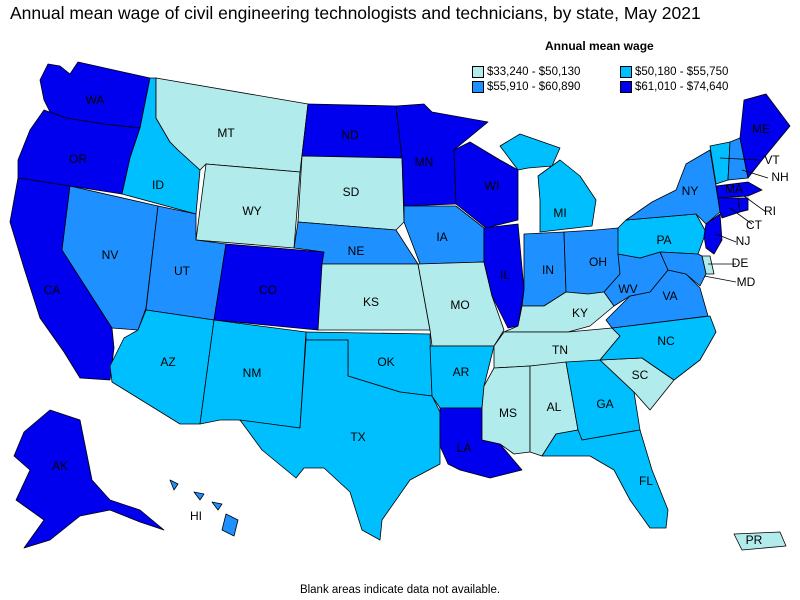 Image resolution: width=800 pixels, height=600 pixels. What do you see at coordinates (604, 404) in the screenshot?
I see `state-label-GA: GA` at bounding box center [604, 404].